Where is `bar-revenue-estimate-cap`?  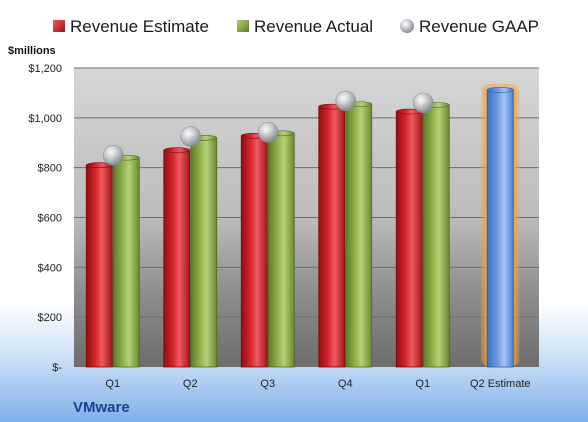
bar-revenue-estimate-cap is located at coordinates (177, 150).